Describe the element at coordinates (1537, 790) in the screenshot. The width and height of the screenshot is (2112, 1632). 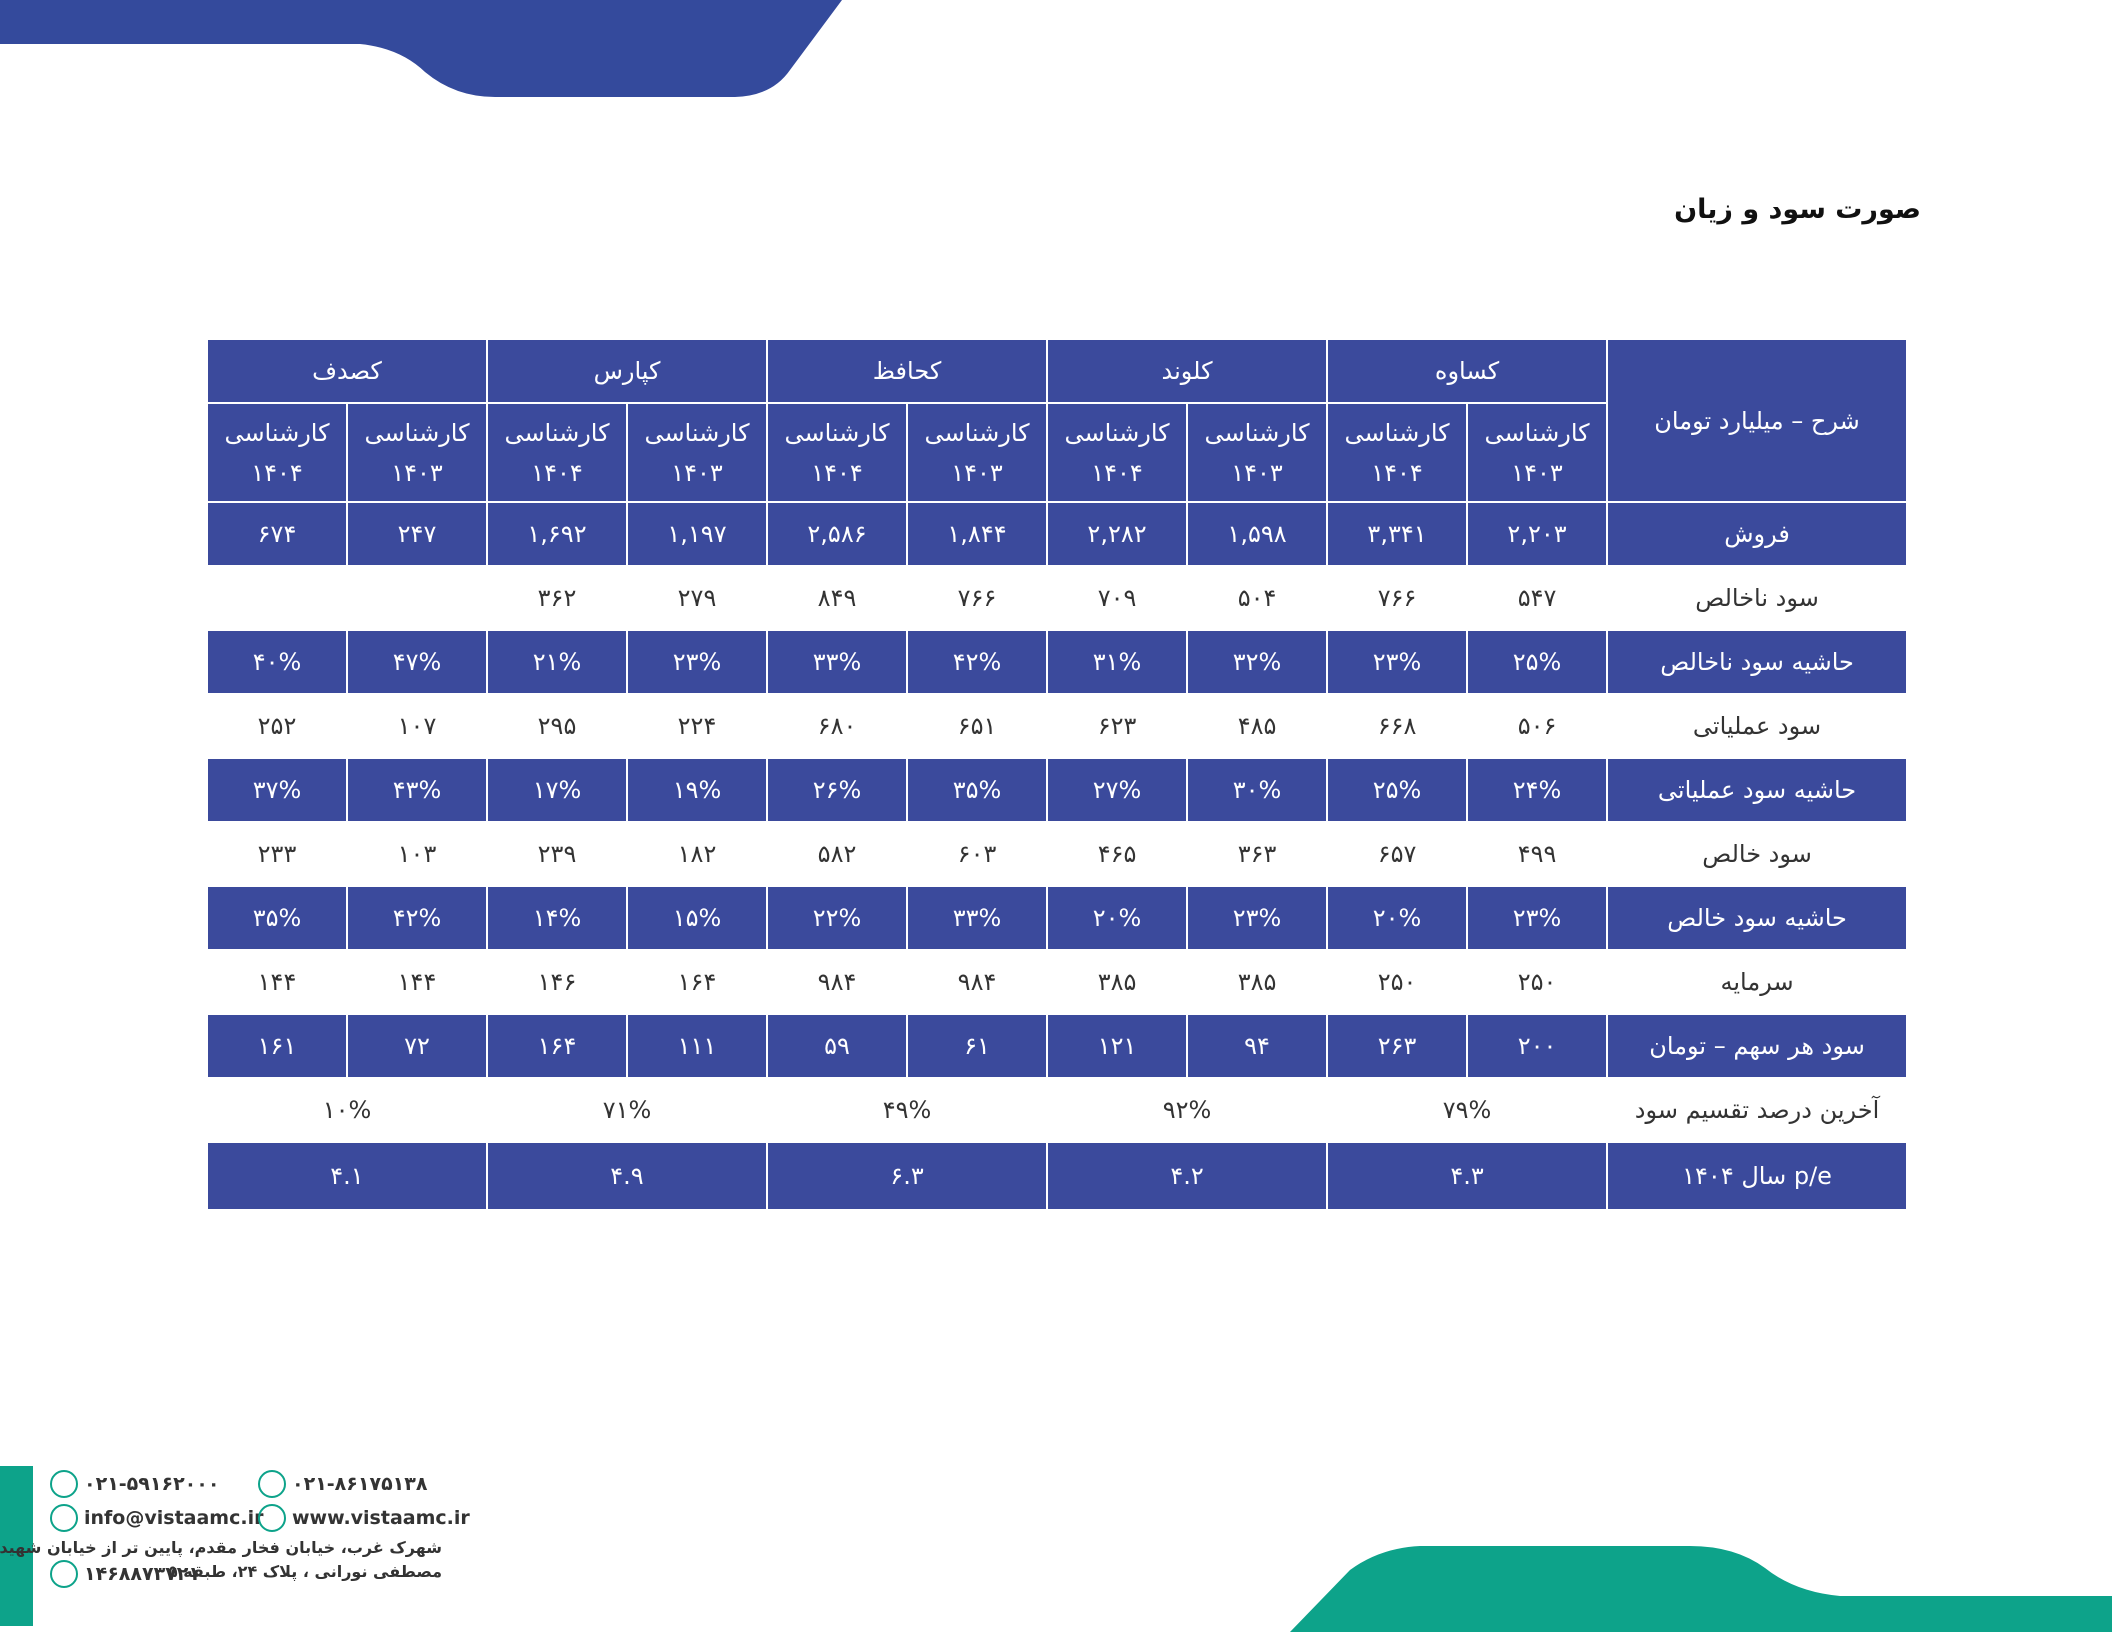
I see `table-cell: ۲۴%` at that location.